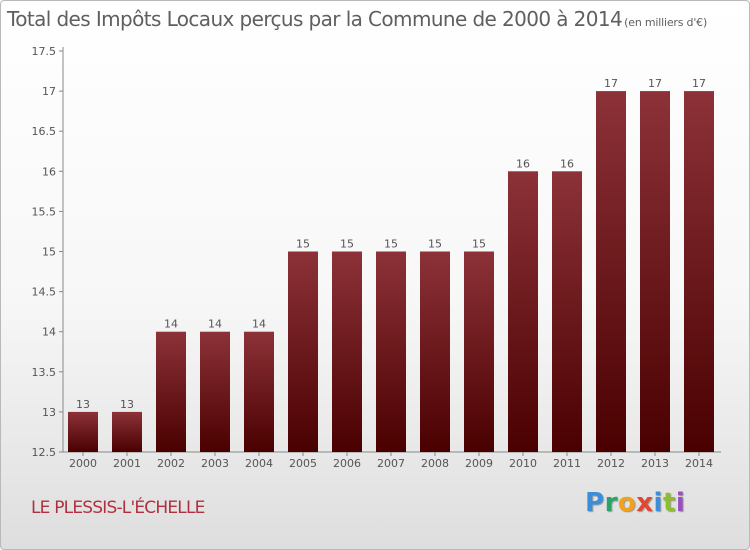  I want to click on y-tick-label: 12.5, so click(44, 452).